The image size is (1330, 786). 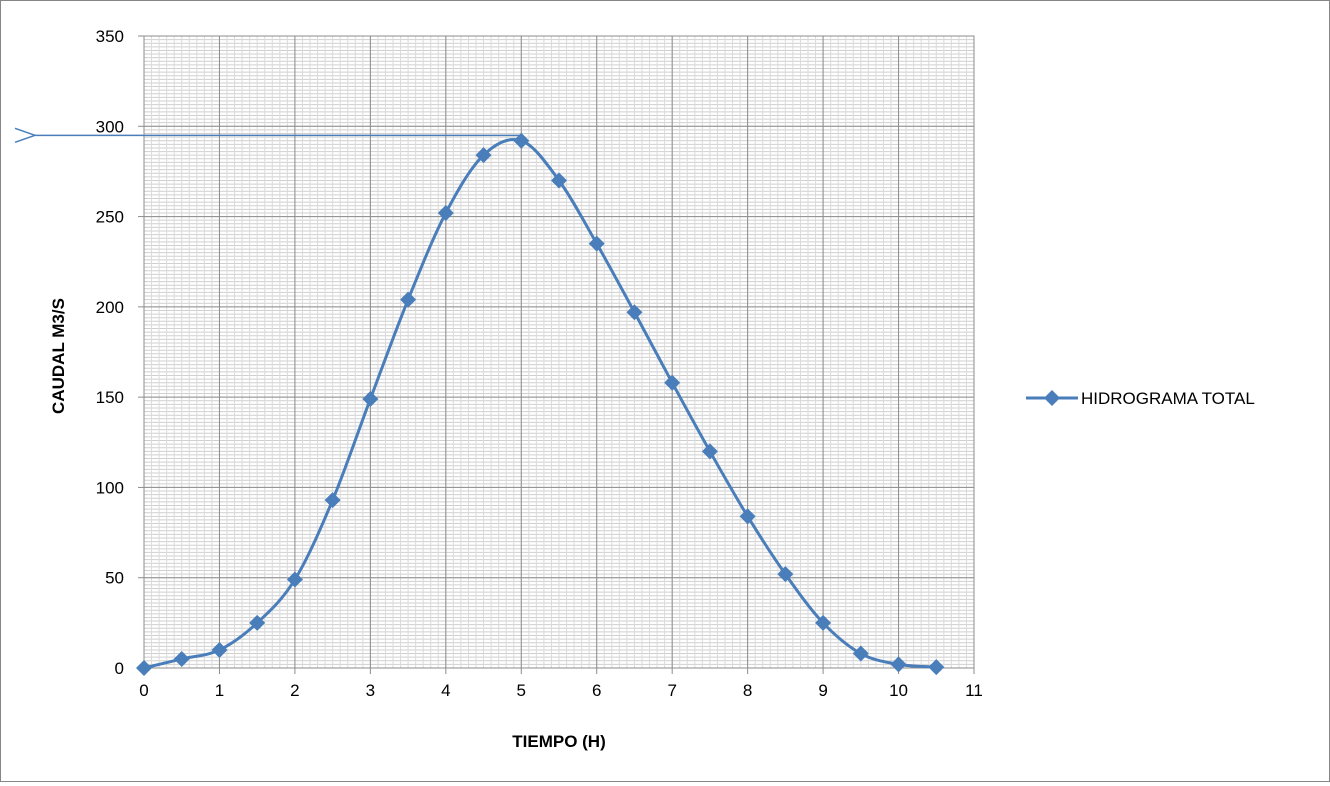 What do you see at coordinates (596, 690) in the screenshot?
I see `x-tick-label: 6` at bounding box center [596, 690].